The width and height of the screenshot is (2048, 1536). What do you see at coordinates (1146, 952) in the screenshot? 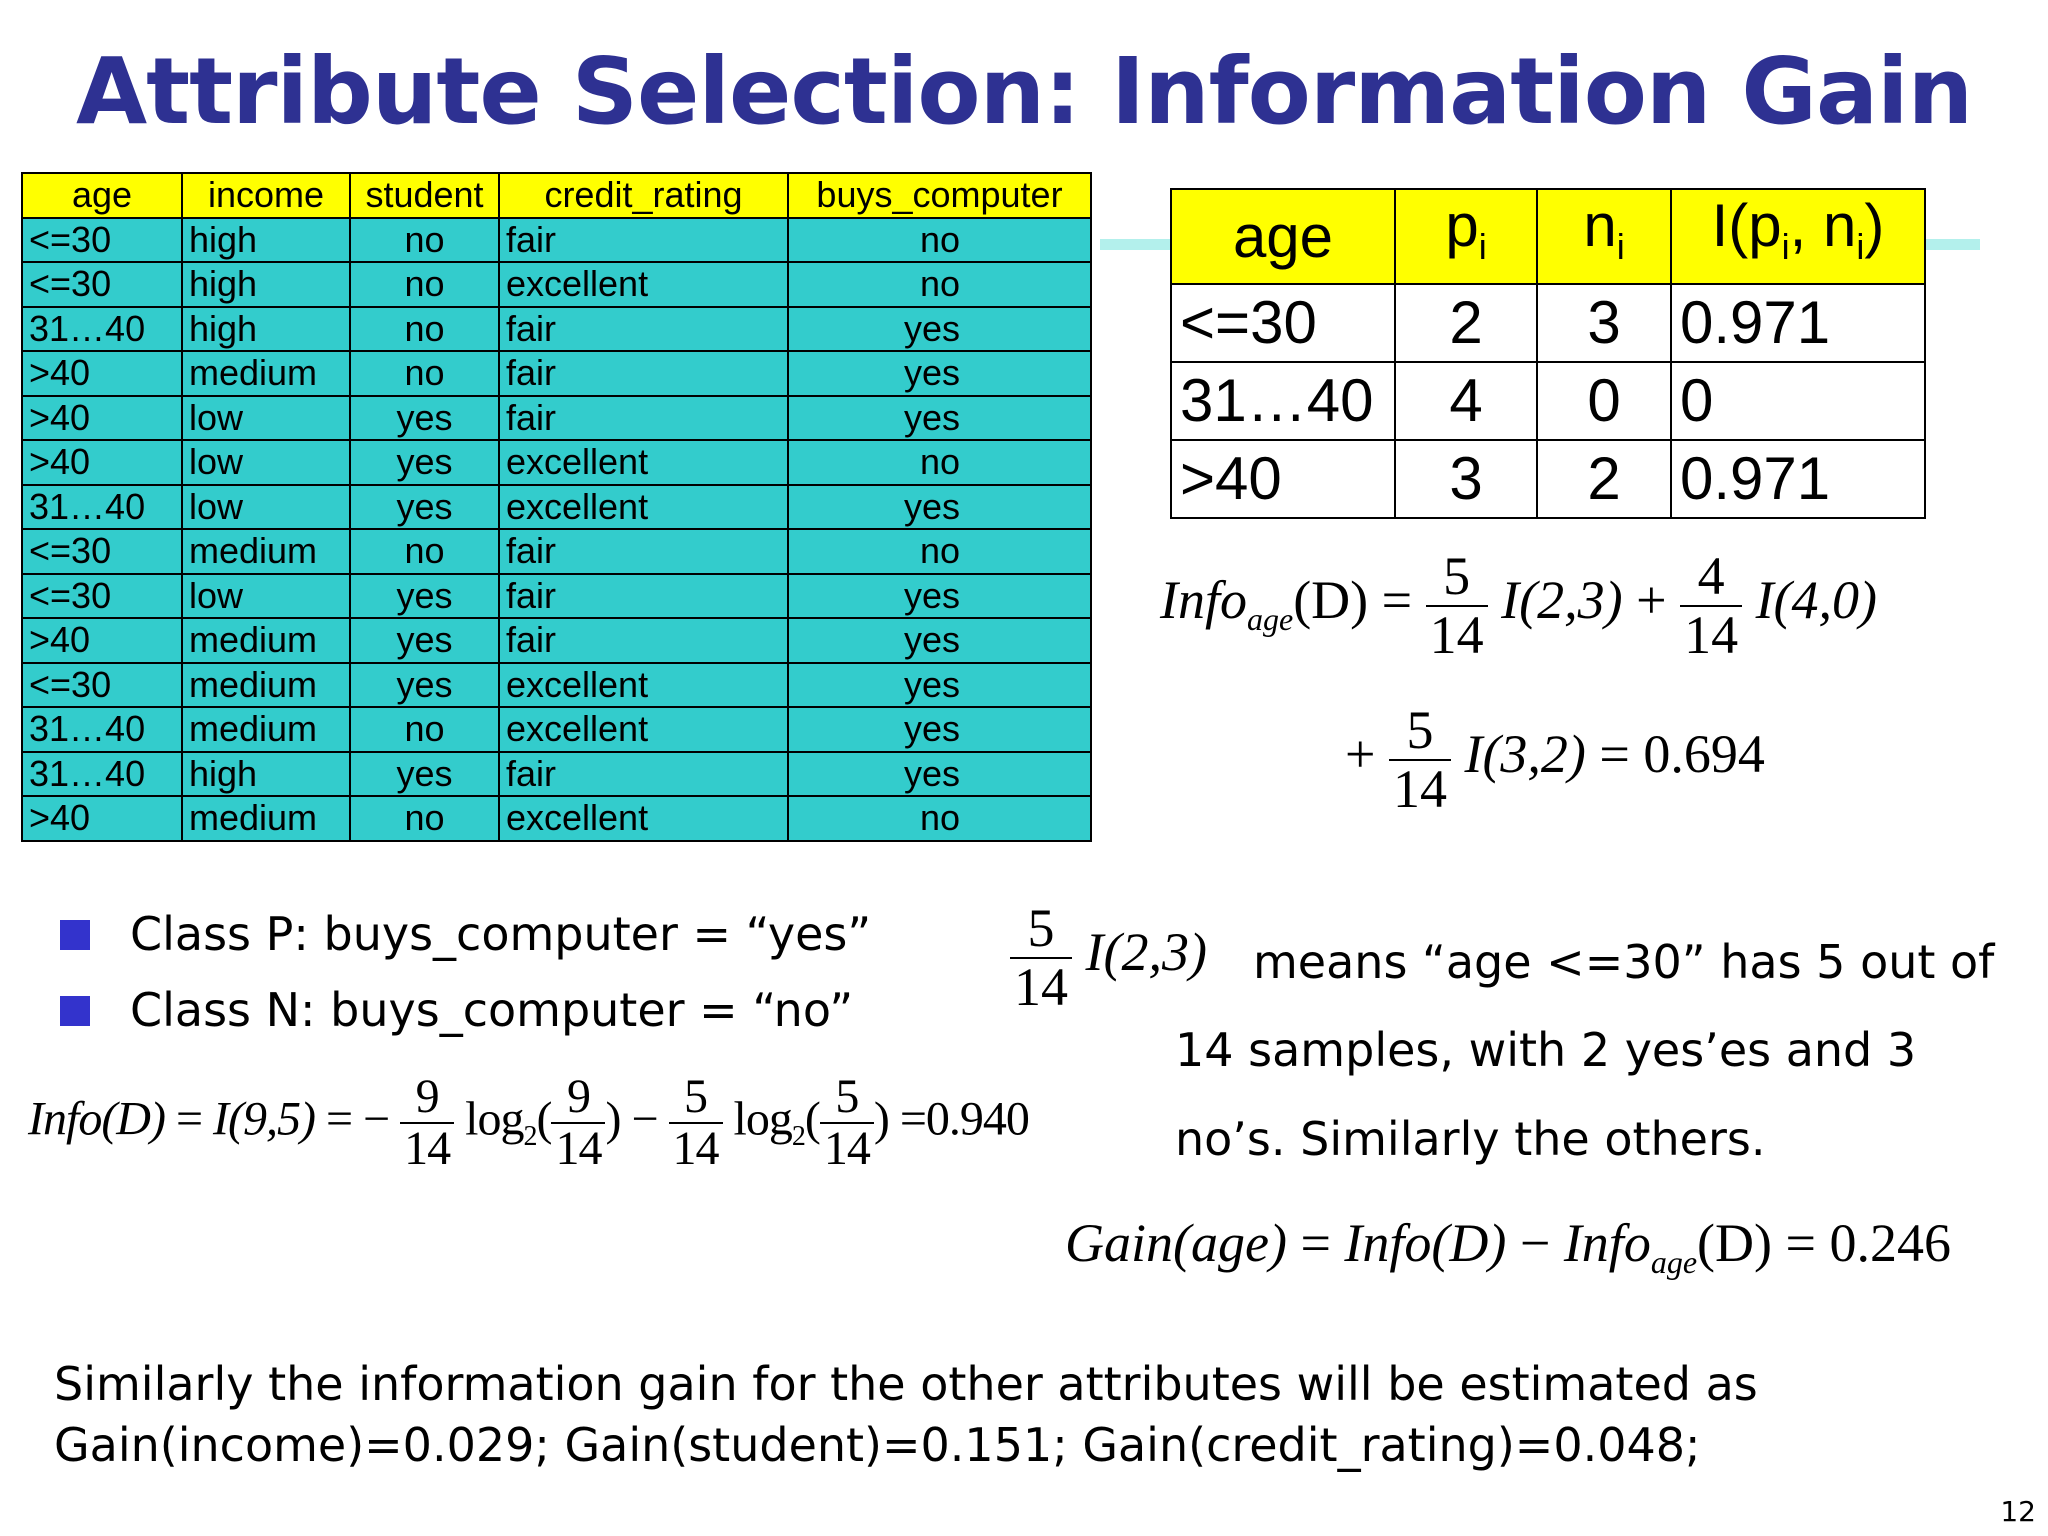
I see `math-term: I(2,3)` at bounding box center [1146, 952].